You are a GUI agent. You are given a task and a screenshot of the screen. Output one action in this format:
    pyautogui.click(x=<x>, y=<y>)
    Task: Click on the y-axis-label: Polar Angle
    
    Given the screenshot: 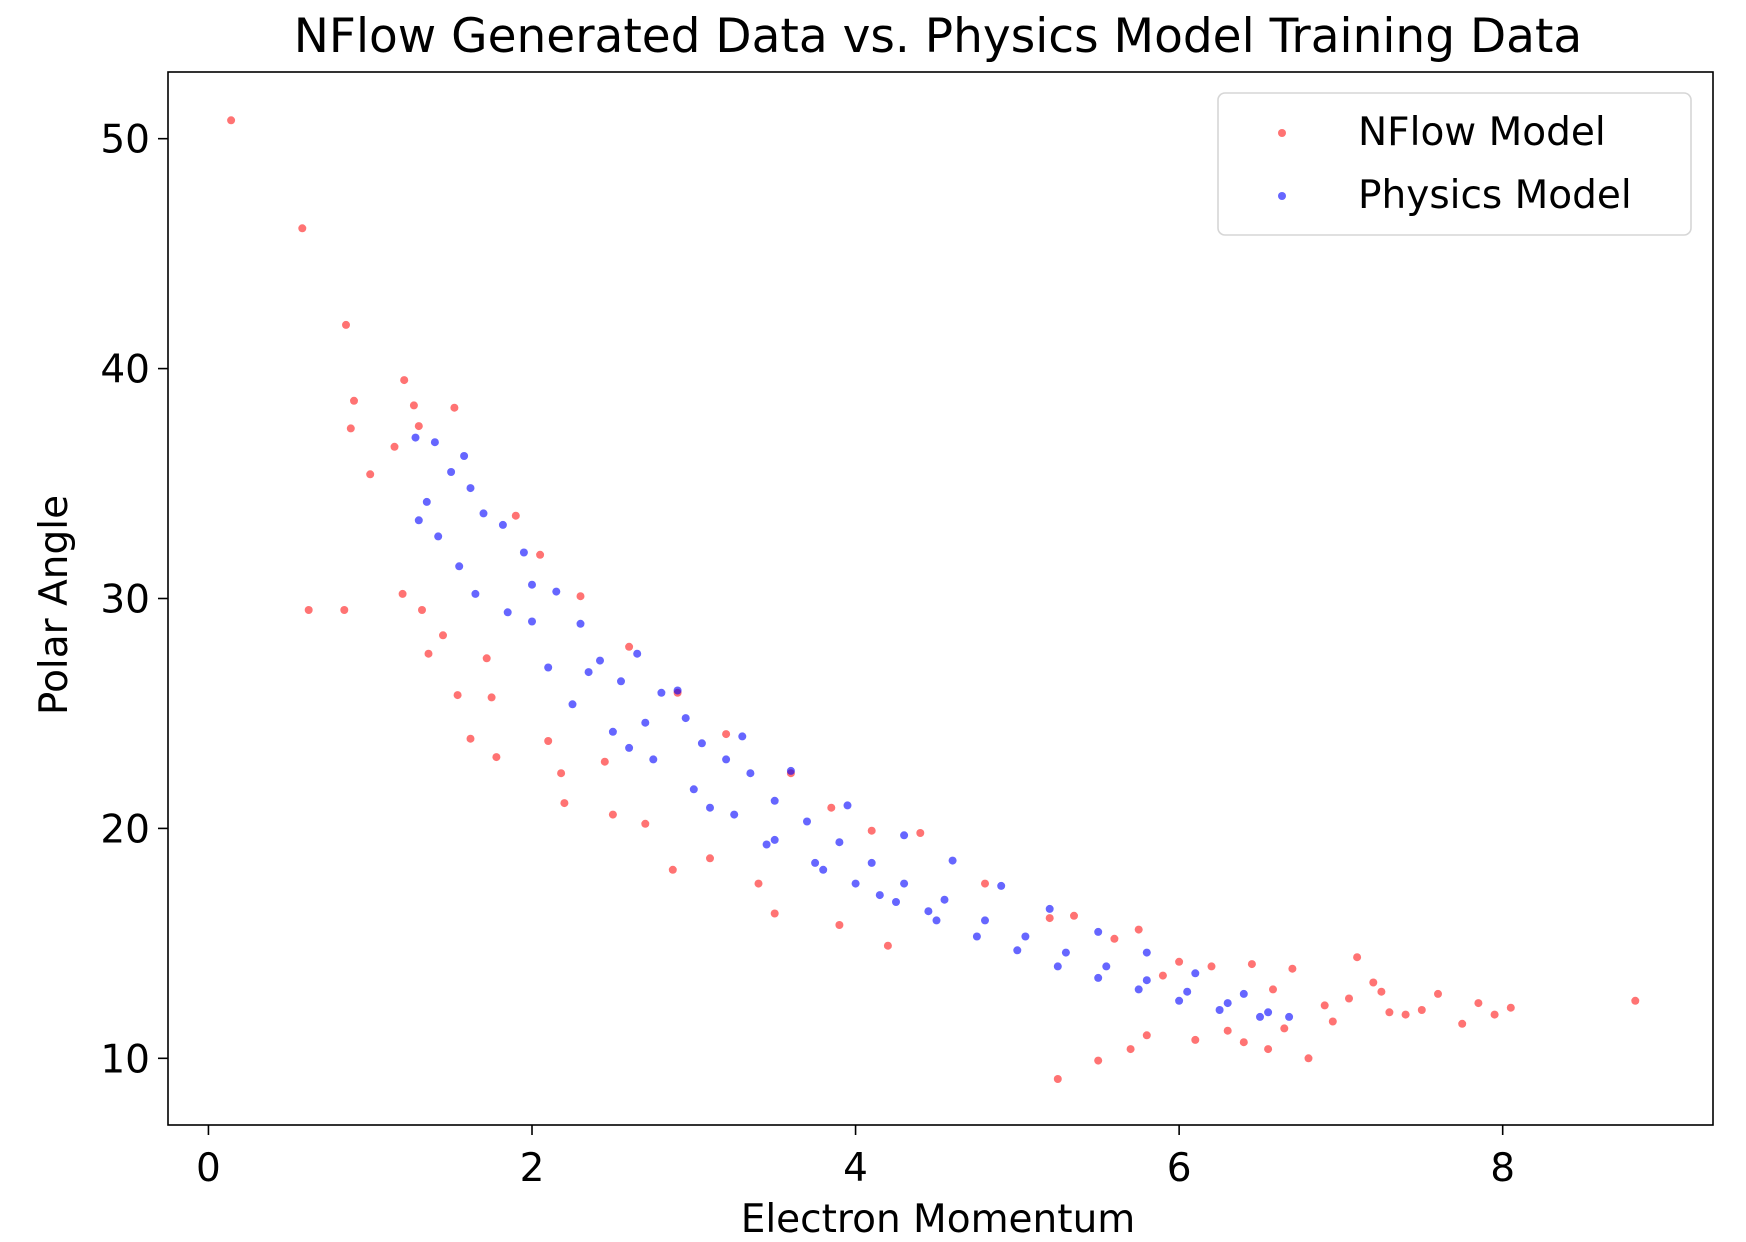 What is the action you would take?
    pyautogui.click(x=54, y=605)
    